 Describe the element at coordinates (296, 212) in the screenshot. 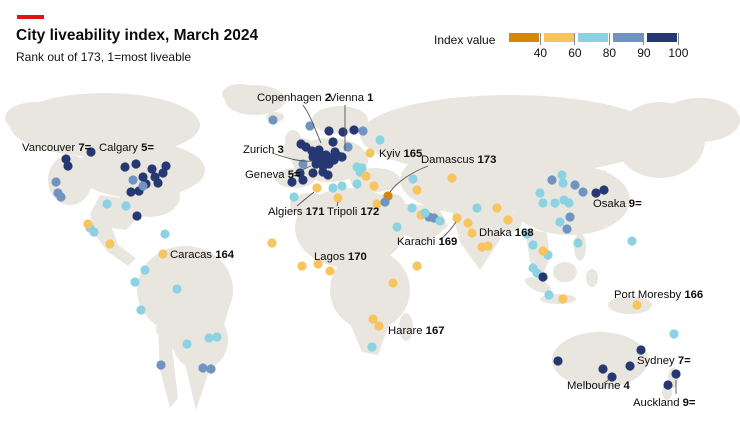

I see `city-label: Algiers 171` at that location.